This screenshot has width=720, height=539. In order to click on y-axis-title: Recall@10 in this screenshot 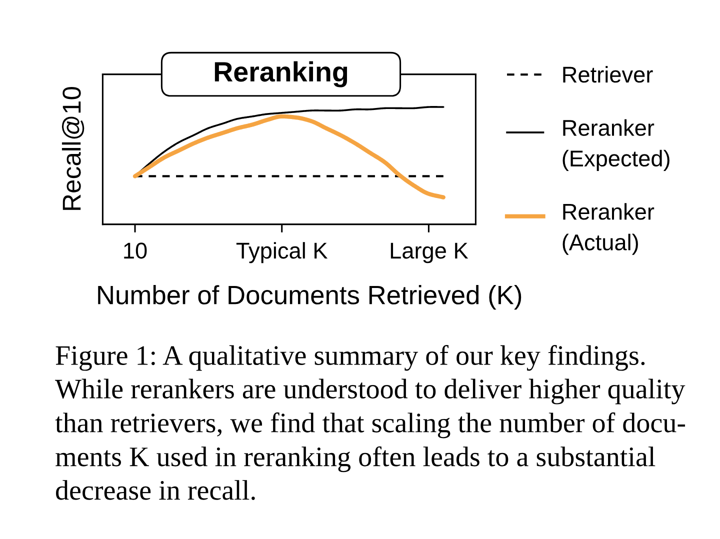, I will do `click(73, 148)`.